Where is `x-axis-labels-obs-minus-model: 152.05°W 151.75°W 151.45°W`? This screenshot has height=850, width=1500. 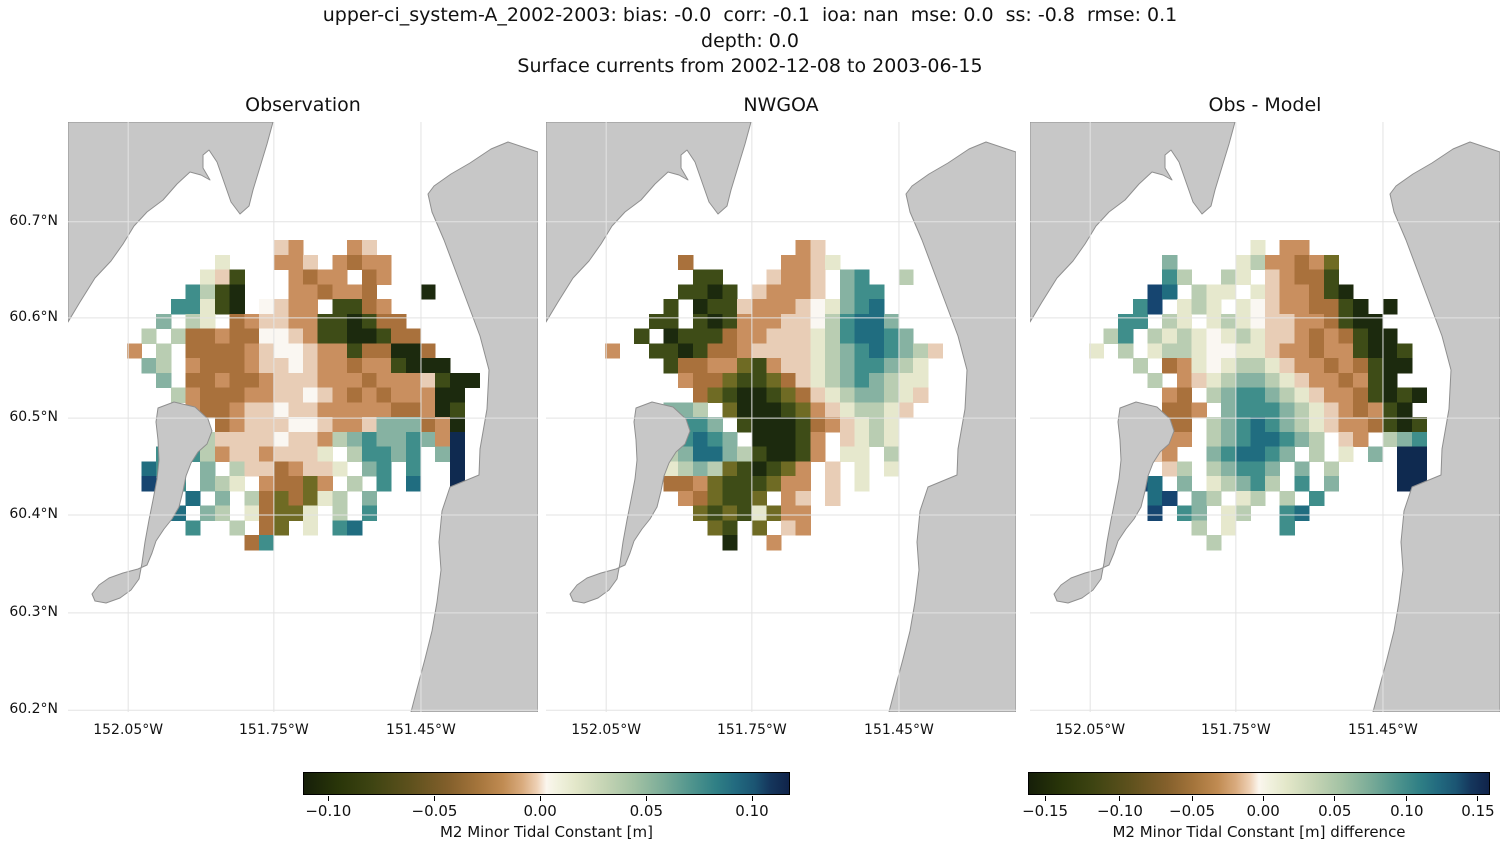 x-axis-labels-obs-minus-model: 152.05°W 151.75°W 151.45°W is located at coordinates (1265, 732).